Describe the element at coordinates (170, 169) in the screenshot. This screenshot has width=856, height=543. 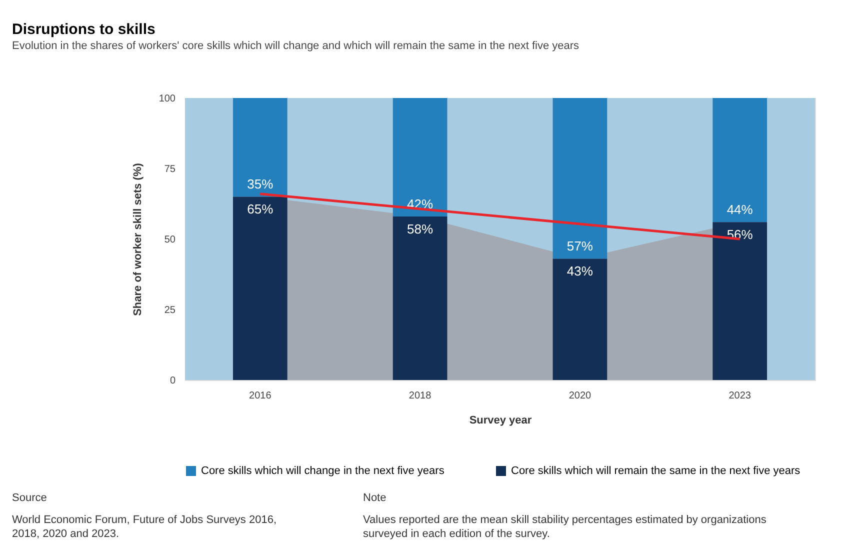
I see `y-tick-label: 75` at that location.